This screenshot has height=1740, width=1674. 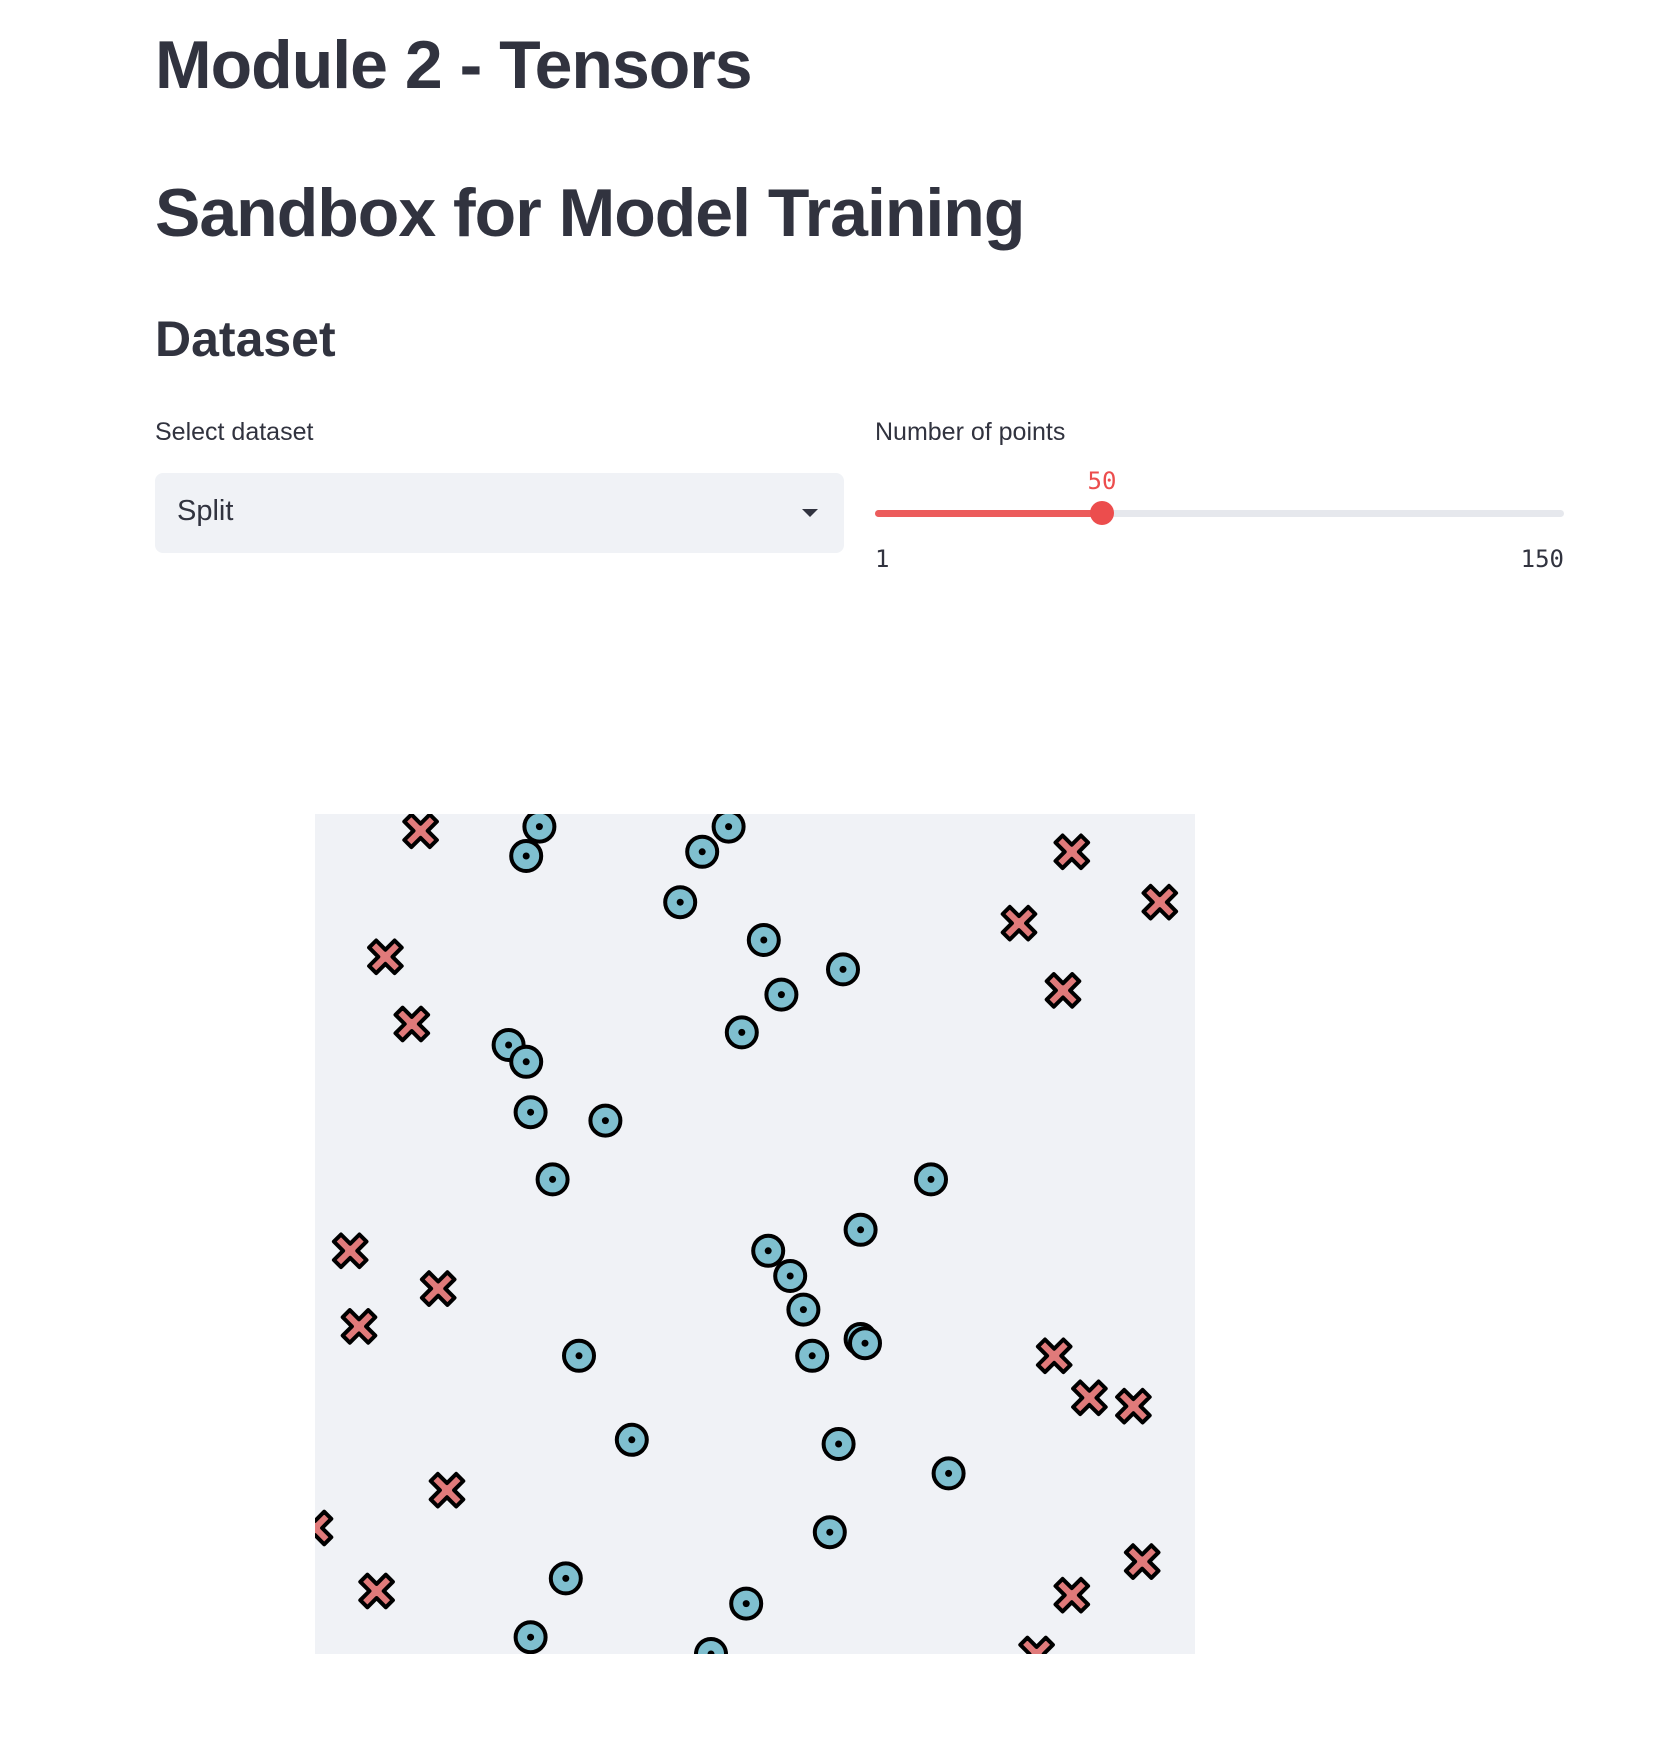 I want to click on slider-thumb, so click(x=1102, y=513).